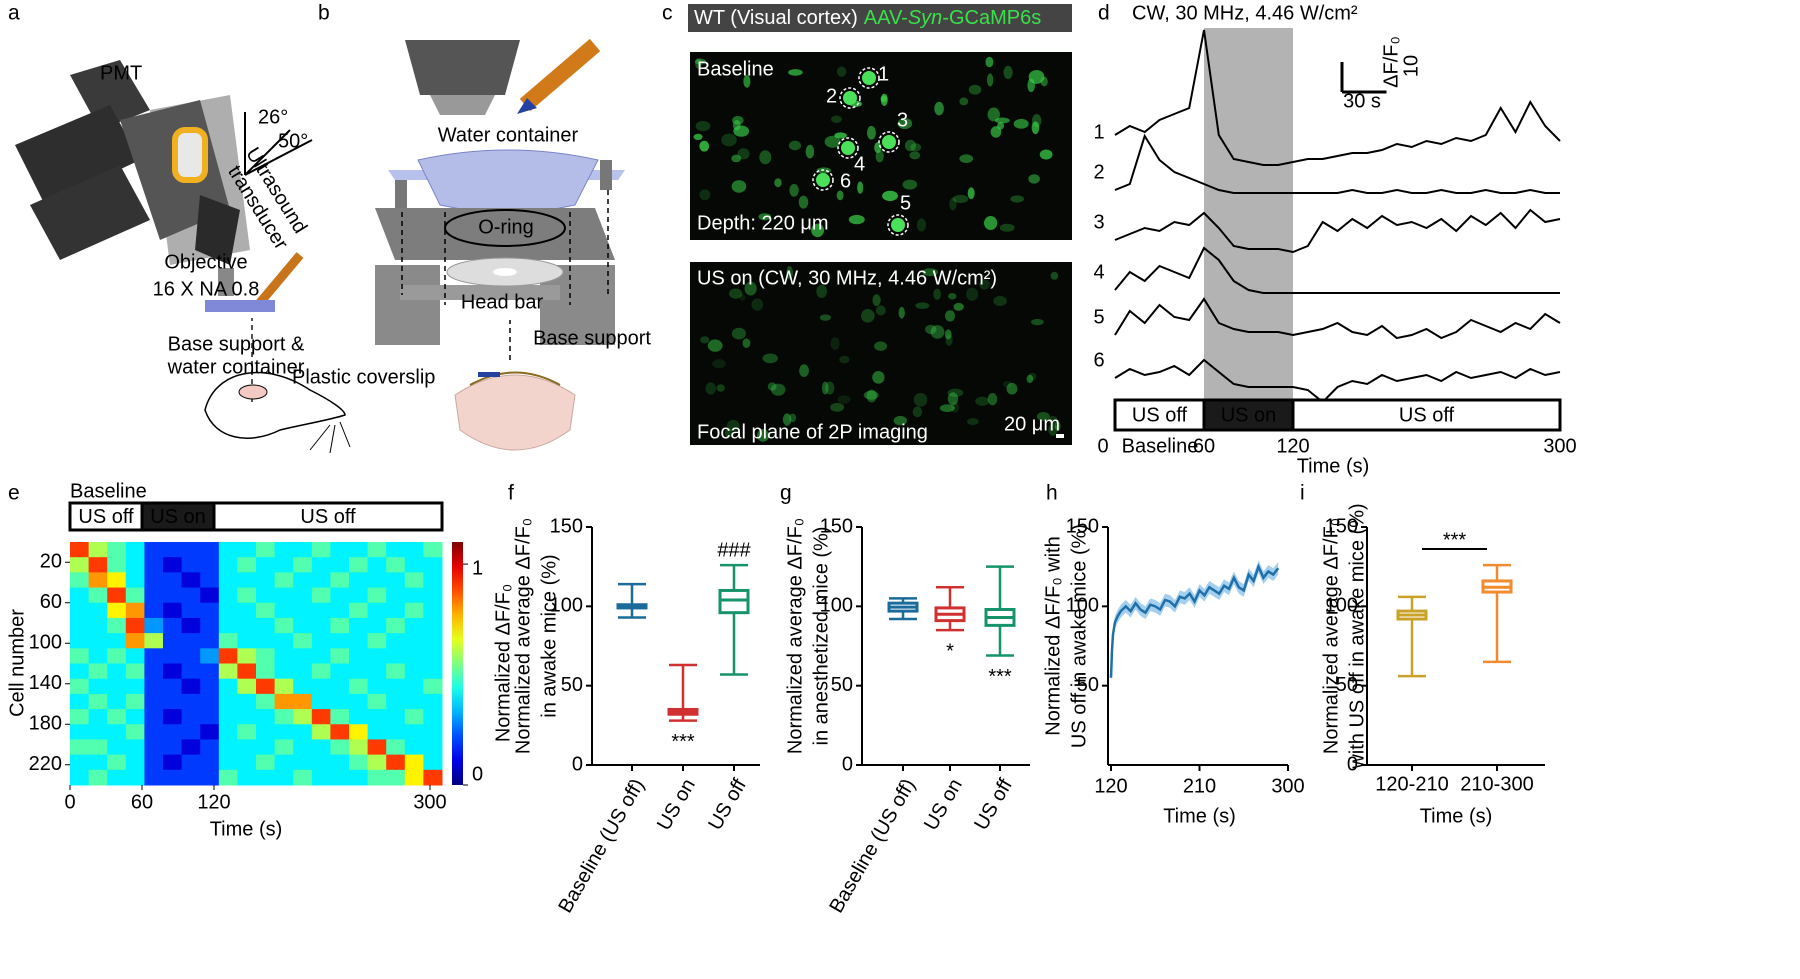  I want to click on phase-label: US on, so click(178, 517).